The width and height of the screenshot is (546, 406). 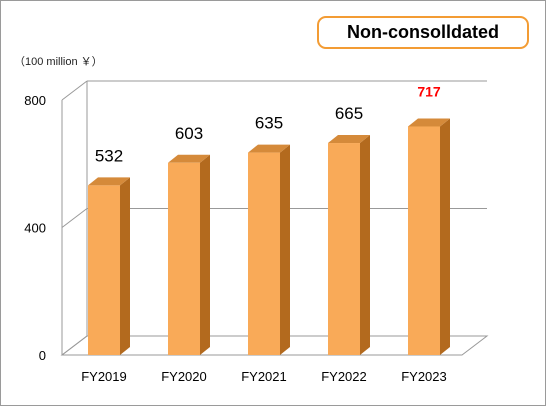 I want to click on x-tick-label: FY2022, so click(x=344, y=376).